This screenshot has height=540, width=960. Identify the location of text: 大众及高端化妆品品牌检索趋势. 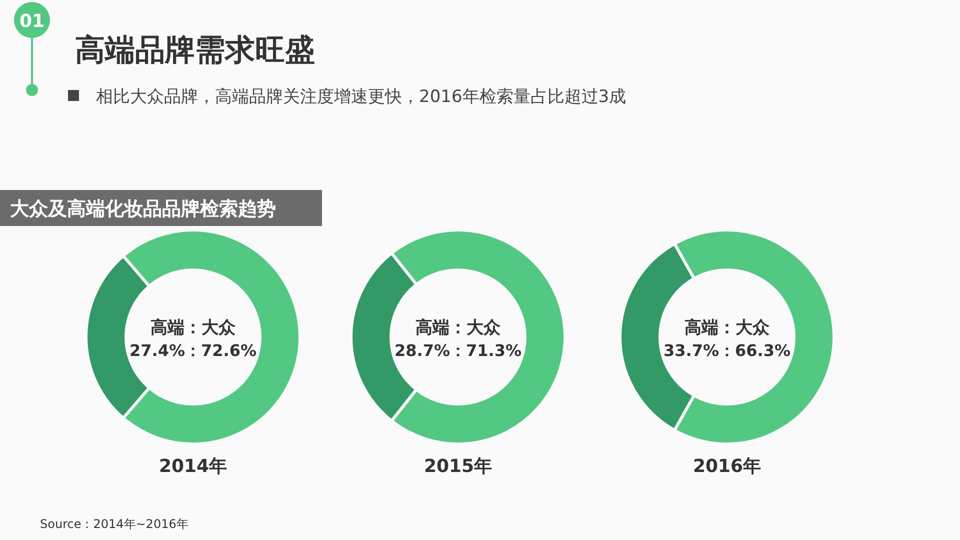
(143, 209).